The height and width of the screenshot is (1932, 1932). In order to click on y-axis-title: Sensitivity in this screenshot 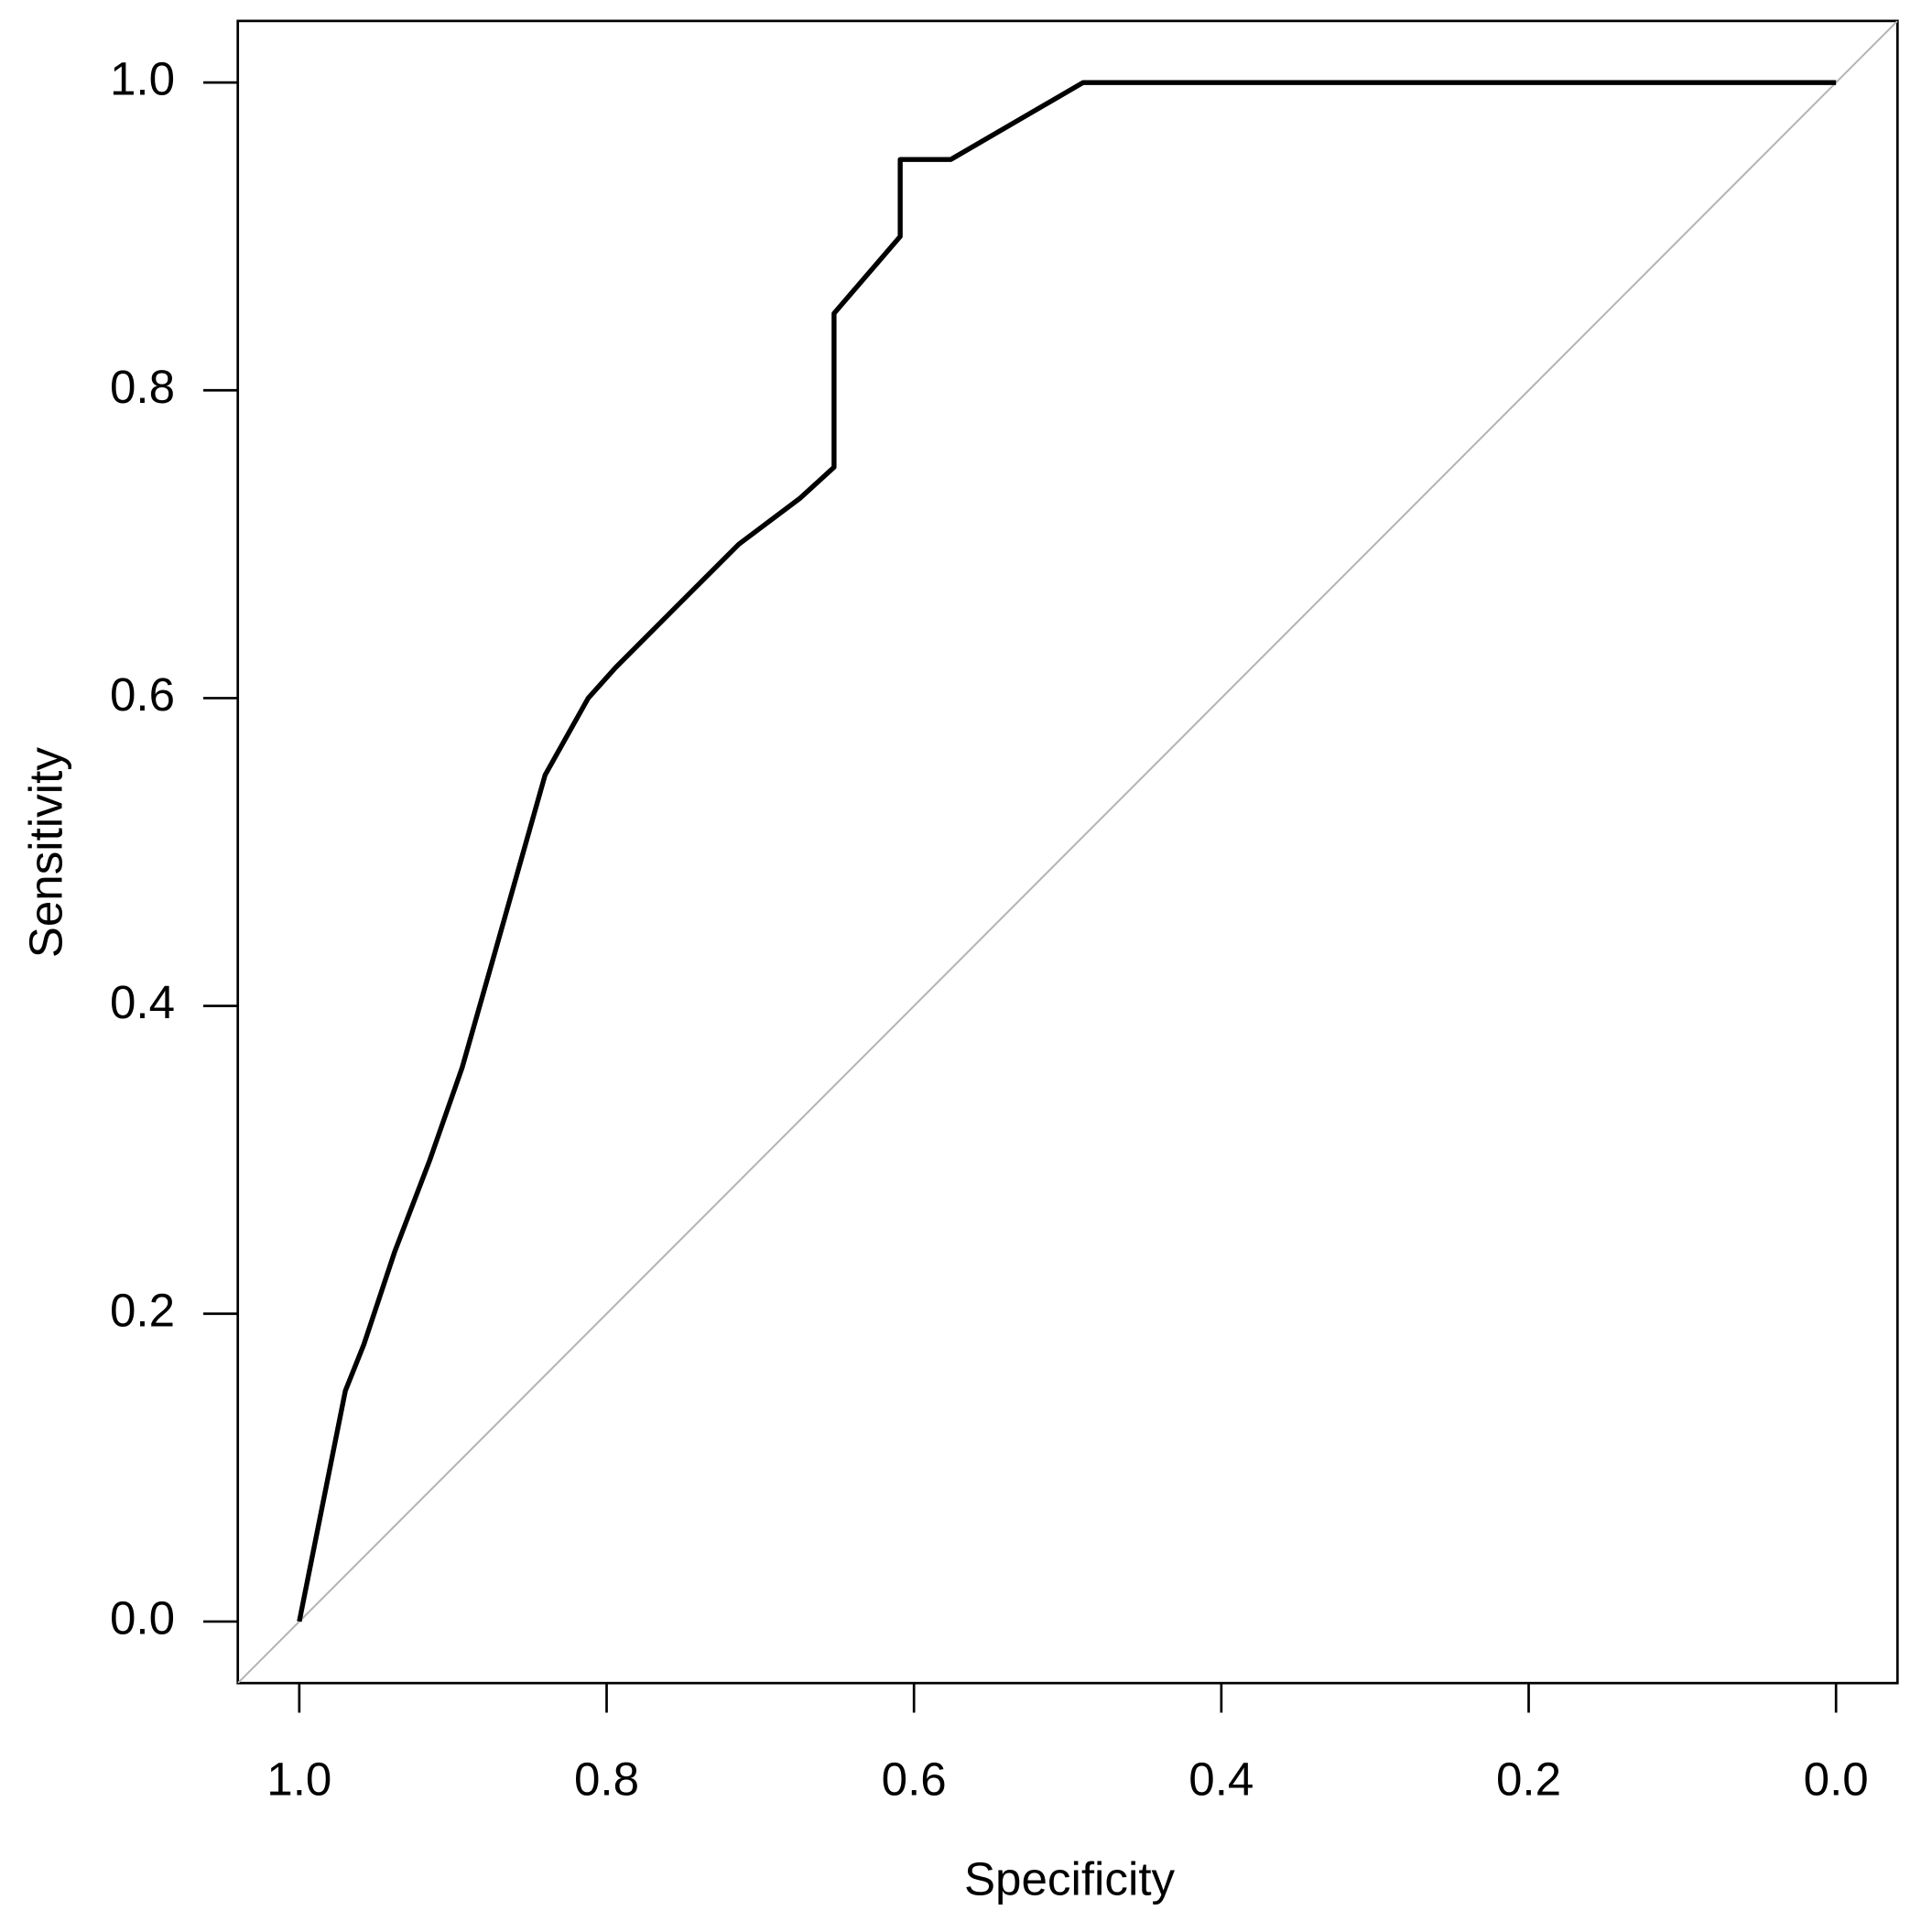, I will do `click(45, 853)`.